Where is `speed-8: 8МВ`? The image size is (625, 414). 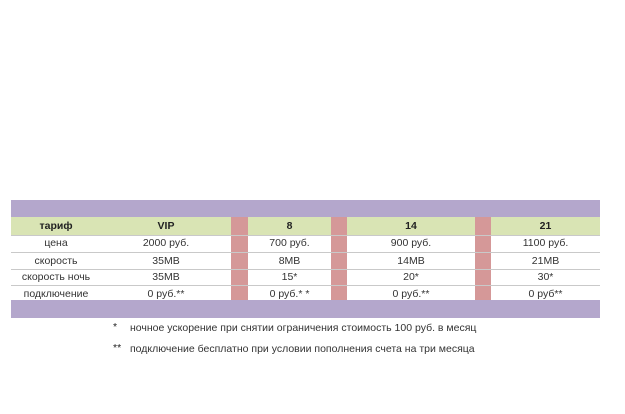
speed-8: 8МВ is located at coordinates (289, 261).